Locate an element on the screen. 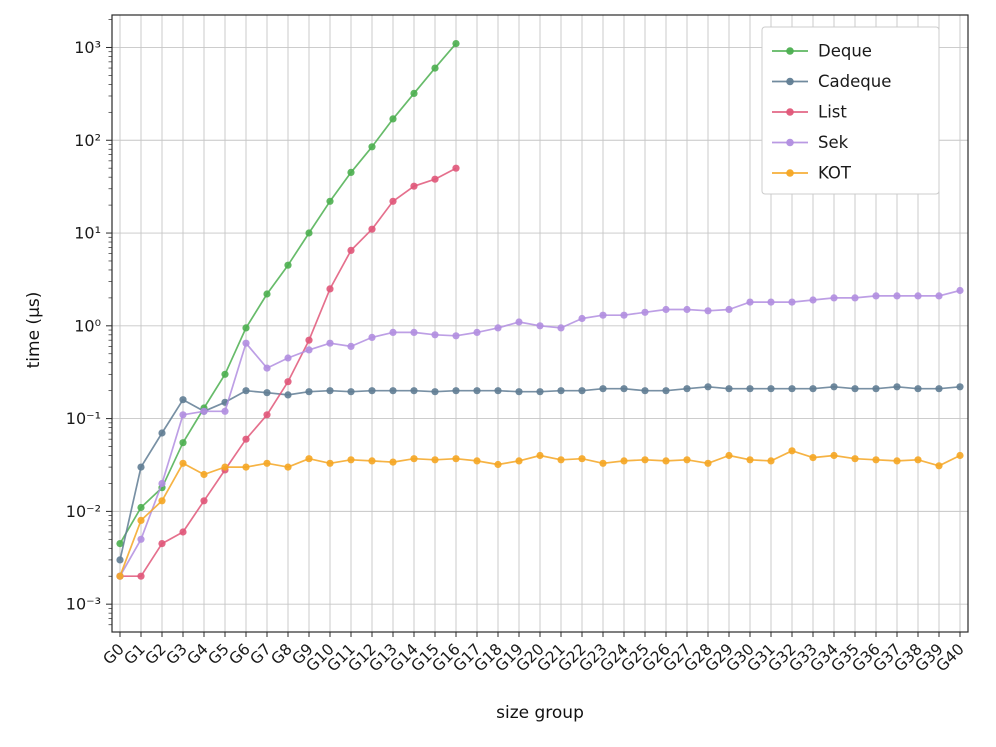  y-tick-label: 10³ is located at coordinates (87, 47).